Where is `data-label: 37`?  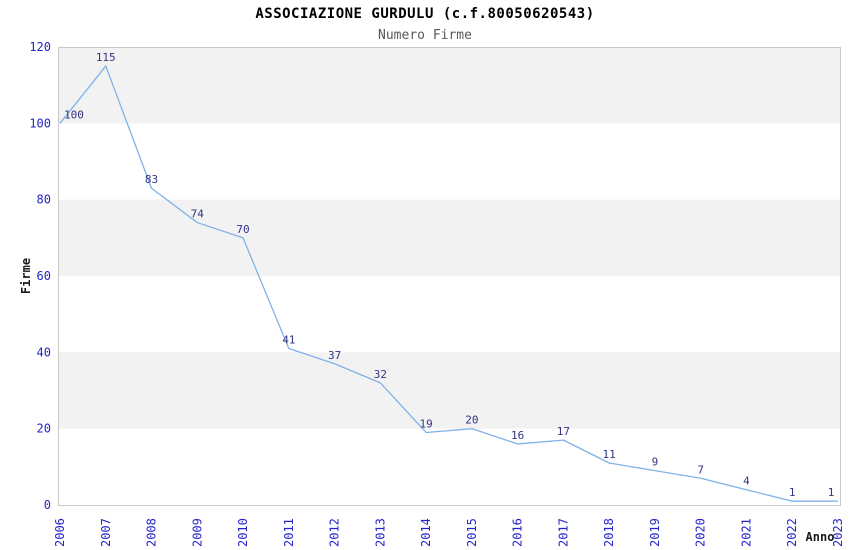
data-label: 37 is located at coordinates (334, 355).